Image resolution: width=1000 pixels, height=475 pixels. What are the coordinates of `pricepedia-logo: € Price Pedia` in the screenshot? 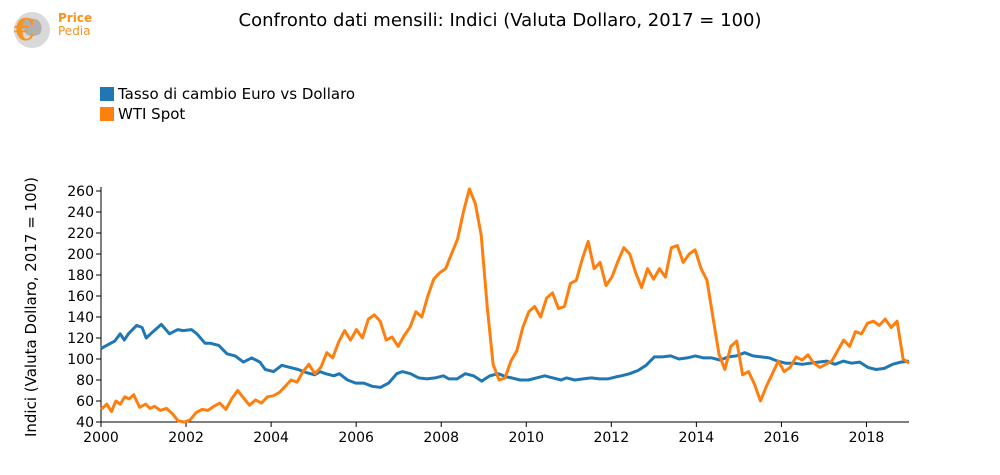 It's located at (60, 30).